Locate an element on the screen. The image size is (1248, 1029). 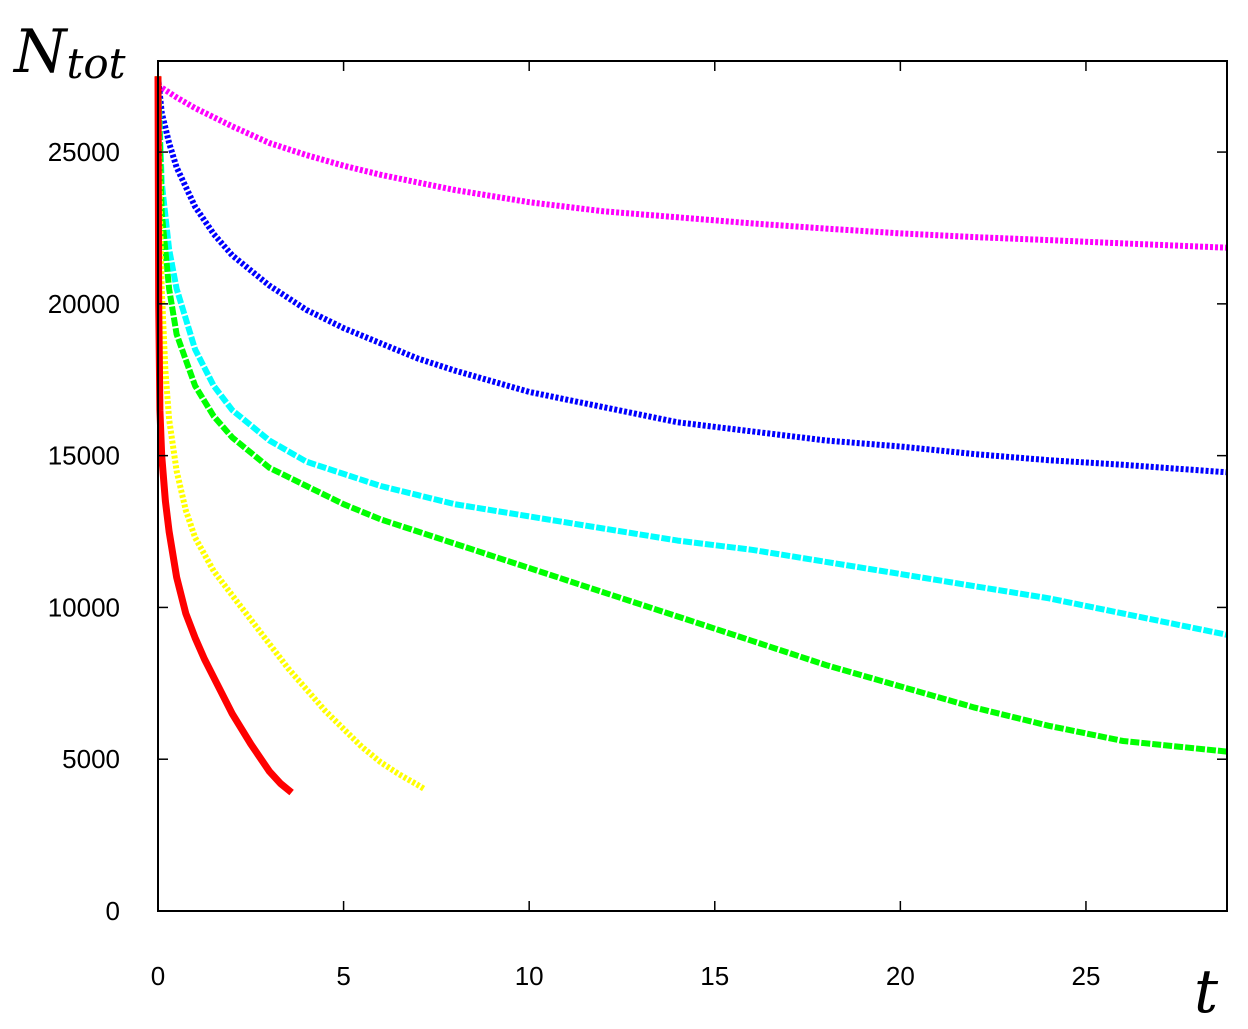
y-tick-label: 25000 is located at coordinates (84, 152).